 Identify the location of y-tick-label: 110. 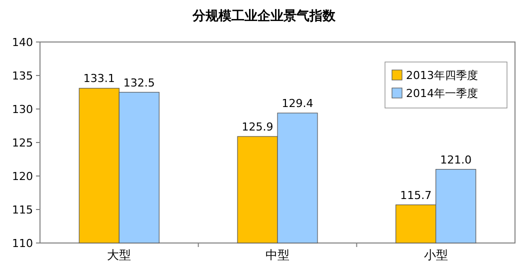
(22, 243).